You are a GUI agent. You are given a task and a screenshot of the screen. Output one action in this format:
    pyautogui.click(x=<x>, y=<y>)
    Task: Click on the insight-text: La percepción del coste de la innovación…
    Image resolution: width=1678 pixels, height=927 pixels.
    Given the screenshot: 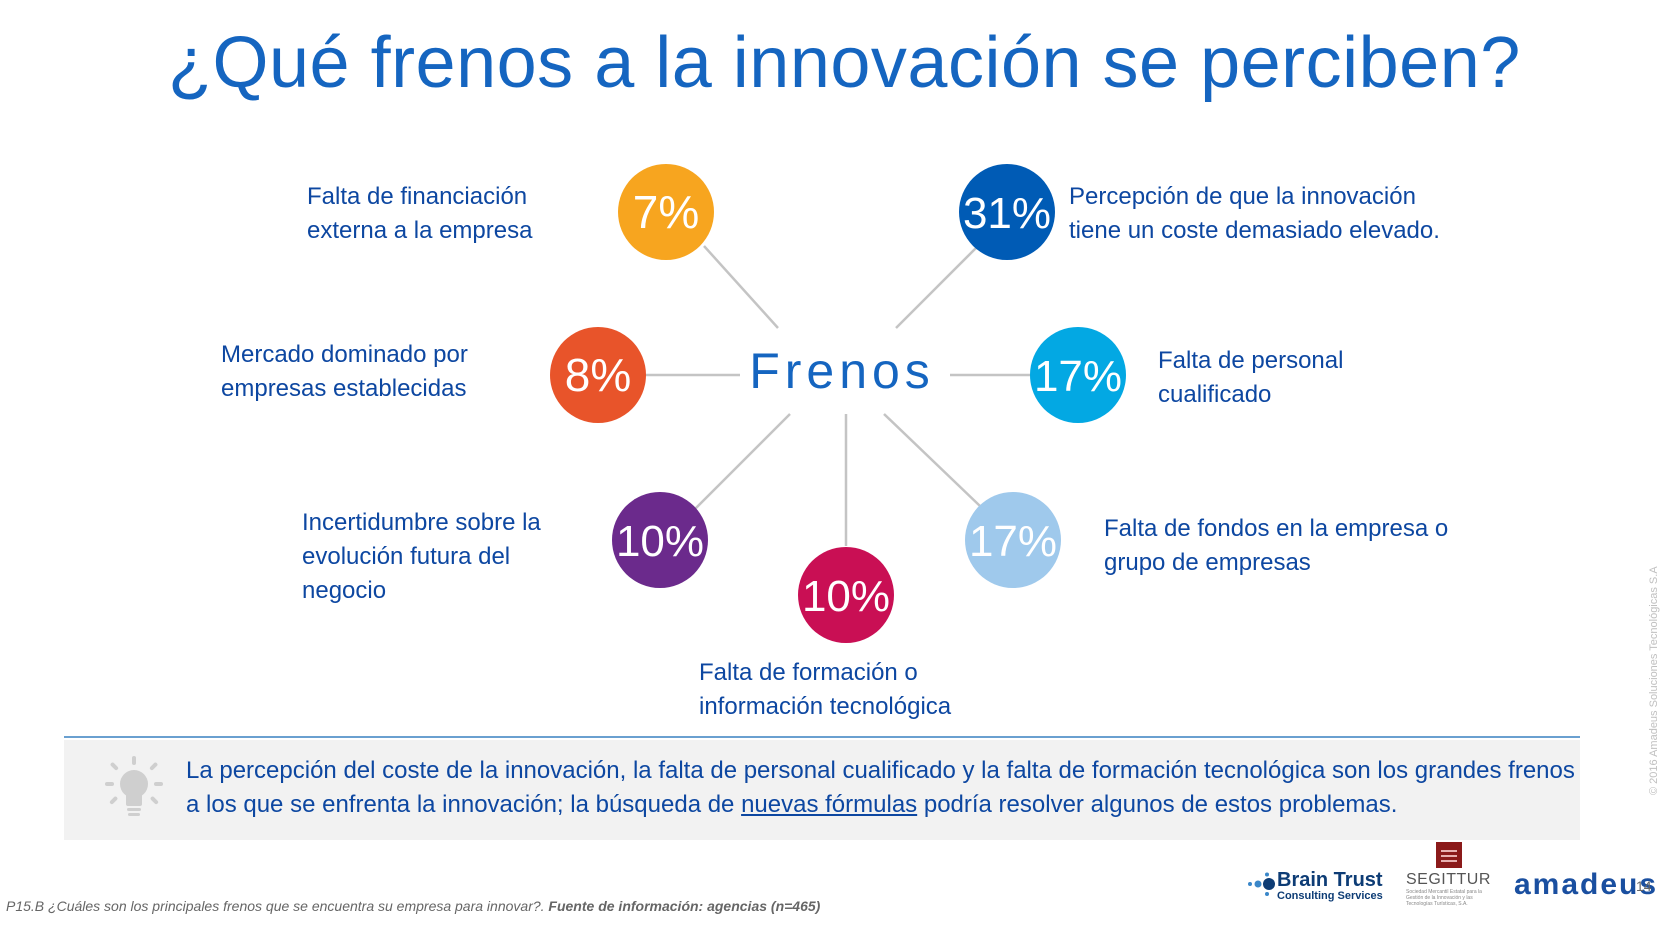 What is the action you would take?
    pyautogui.click(x=880, y=787)
    